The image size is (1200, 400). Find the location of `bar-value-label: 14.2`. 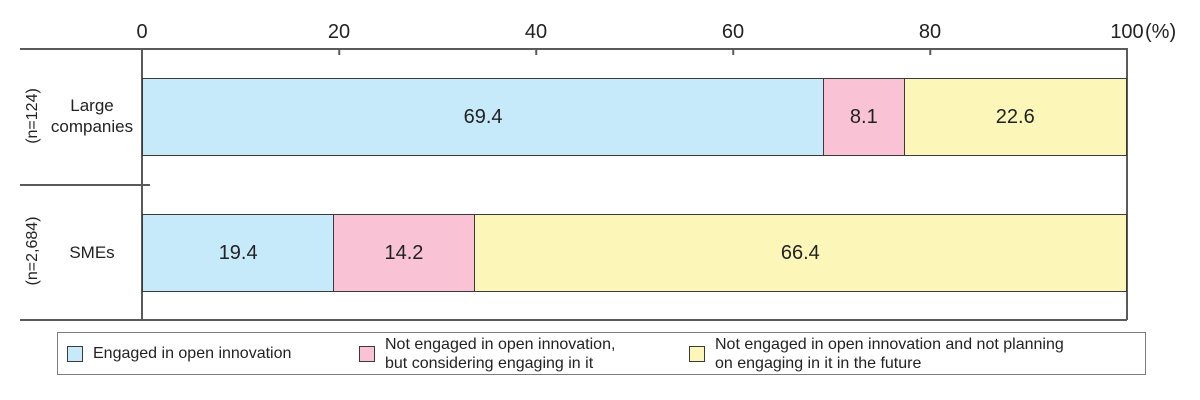

bar-value-label: 14.2 is located at coordinates (404, 252).